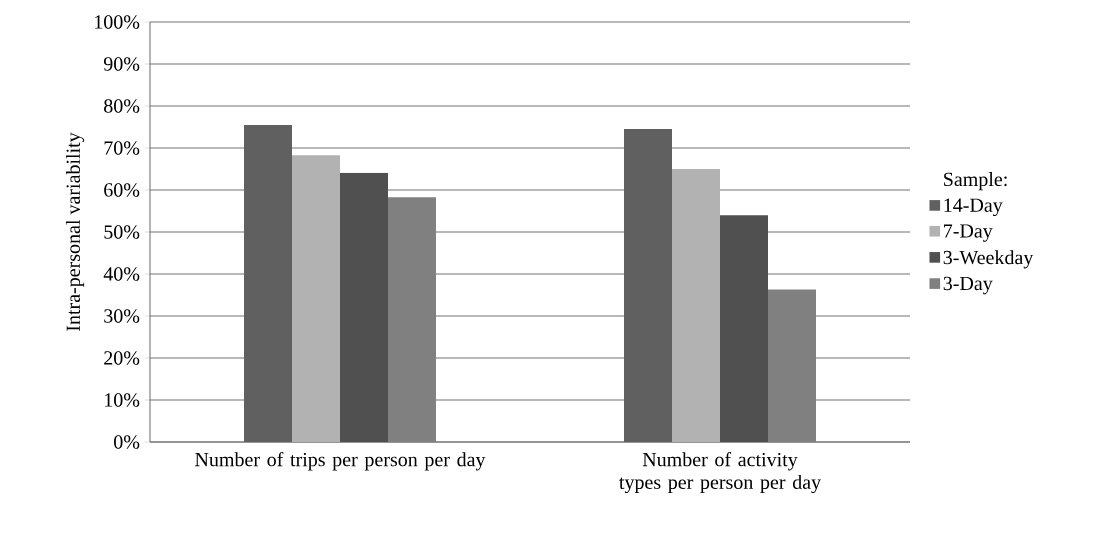 The width and height of the screenshot is (1115, 540). I want to click on y-tick-label: 50%, so click(122, 232).